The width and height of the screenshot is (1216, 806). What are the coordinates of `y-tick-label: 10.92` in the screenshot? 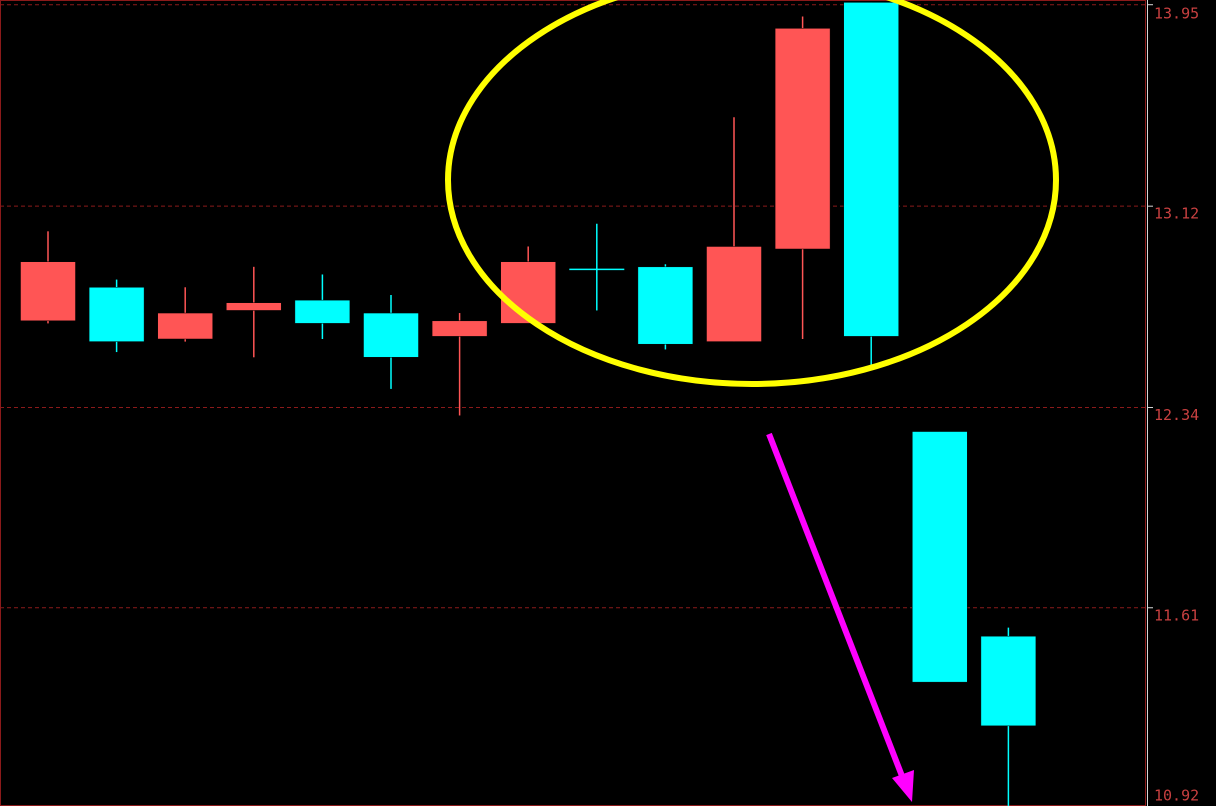 It's located at (1176, 796).